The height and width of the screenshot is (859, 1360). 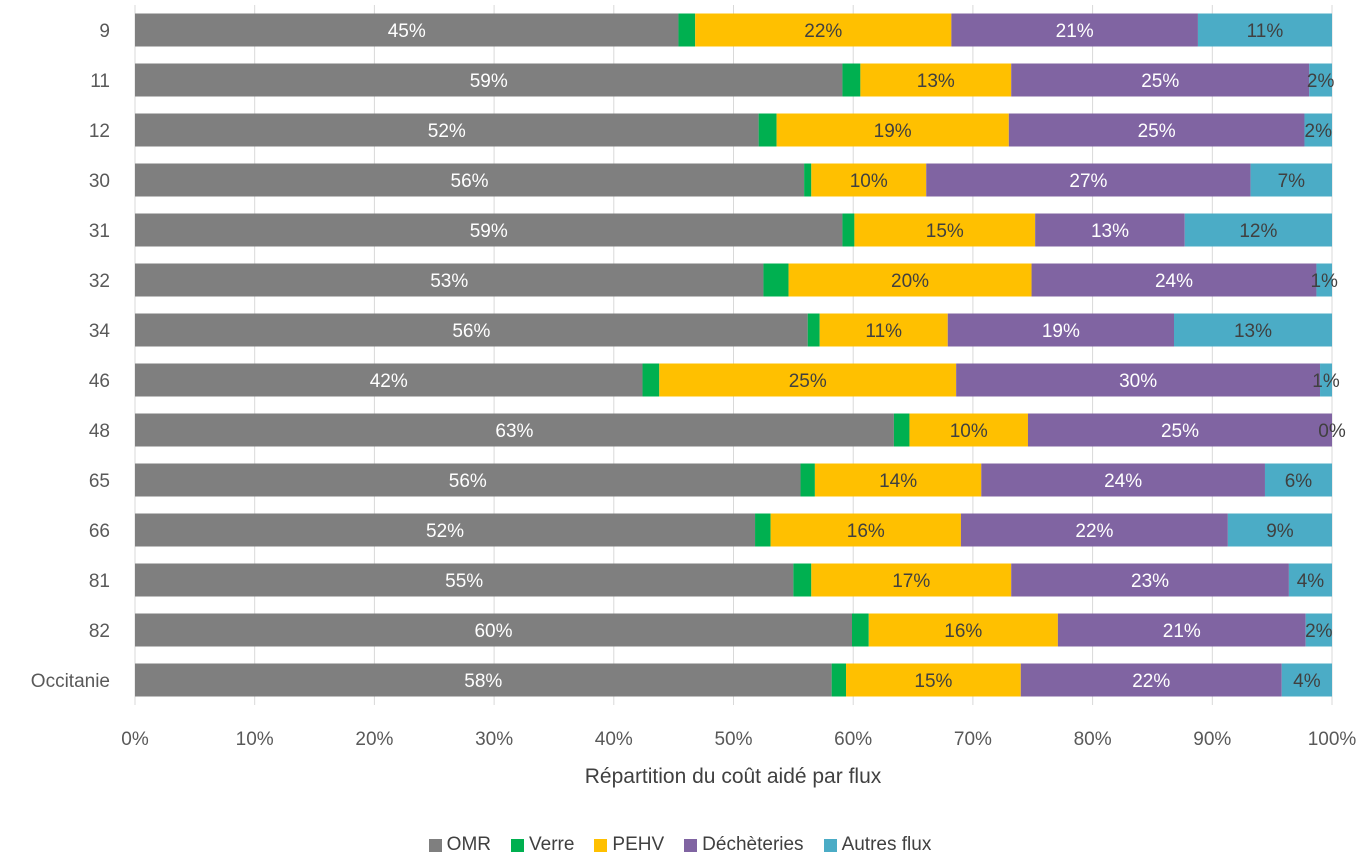 I want to click on data-label: 60%, so click(x=493, y=631).